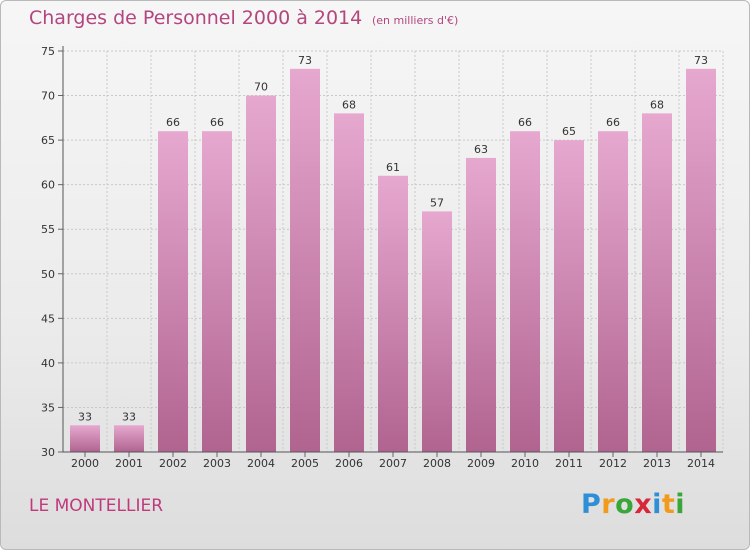 The image size is (750, 550). Describe the element at coordinates (415, 20) in the screenshot. I see `chart-subtitle: (en milliers d'€)` at that location.